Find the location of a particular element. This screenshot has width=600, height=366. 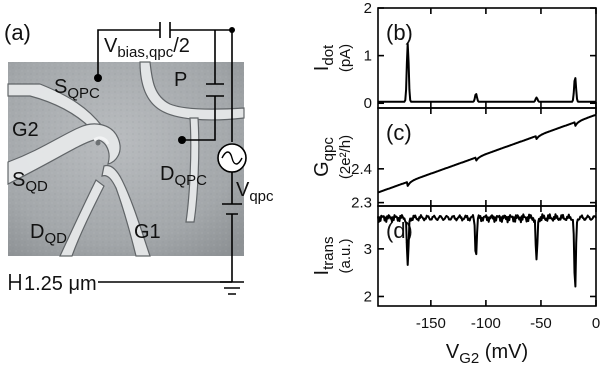

wire-right is located at coordinates (207, 86).